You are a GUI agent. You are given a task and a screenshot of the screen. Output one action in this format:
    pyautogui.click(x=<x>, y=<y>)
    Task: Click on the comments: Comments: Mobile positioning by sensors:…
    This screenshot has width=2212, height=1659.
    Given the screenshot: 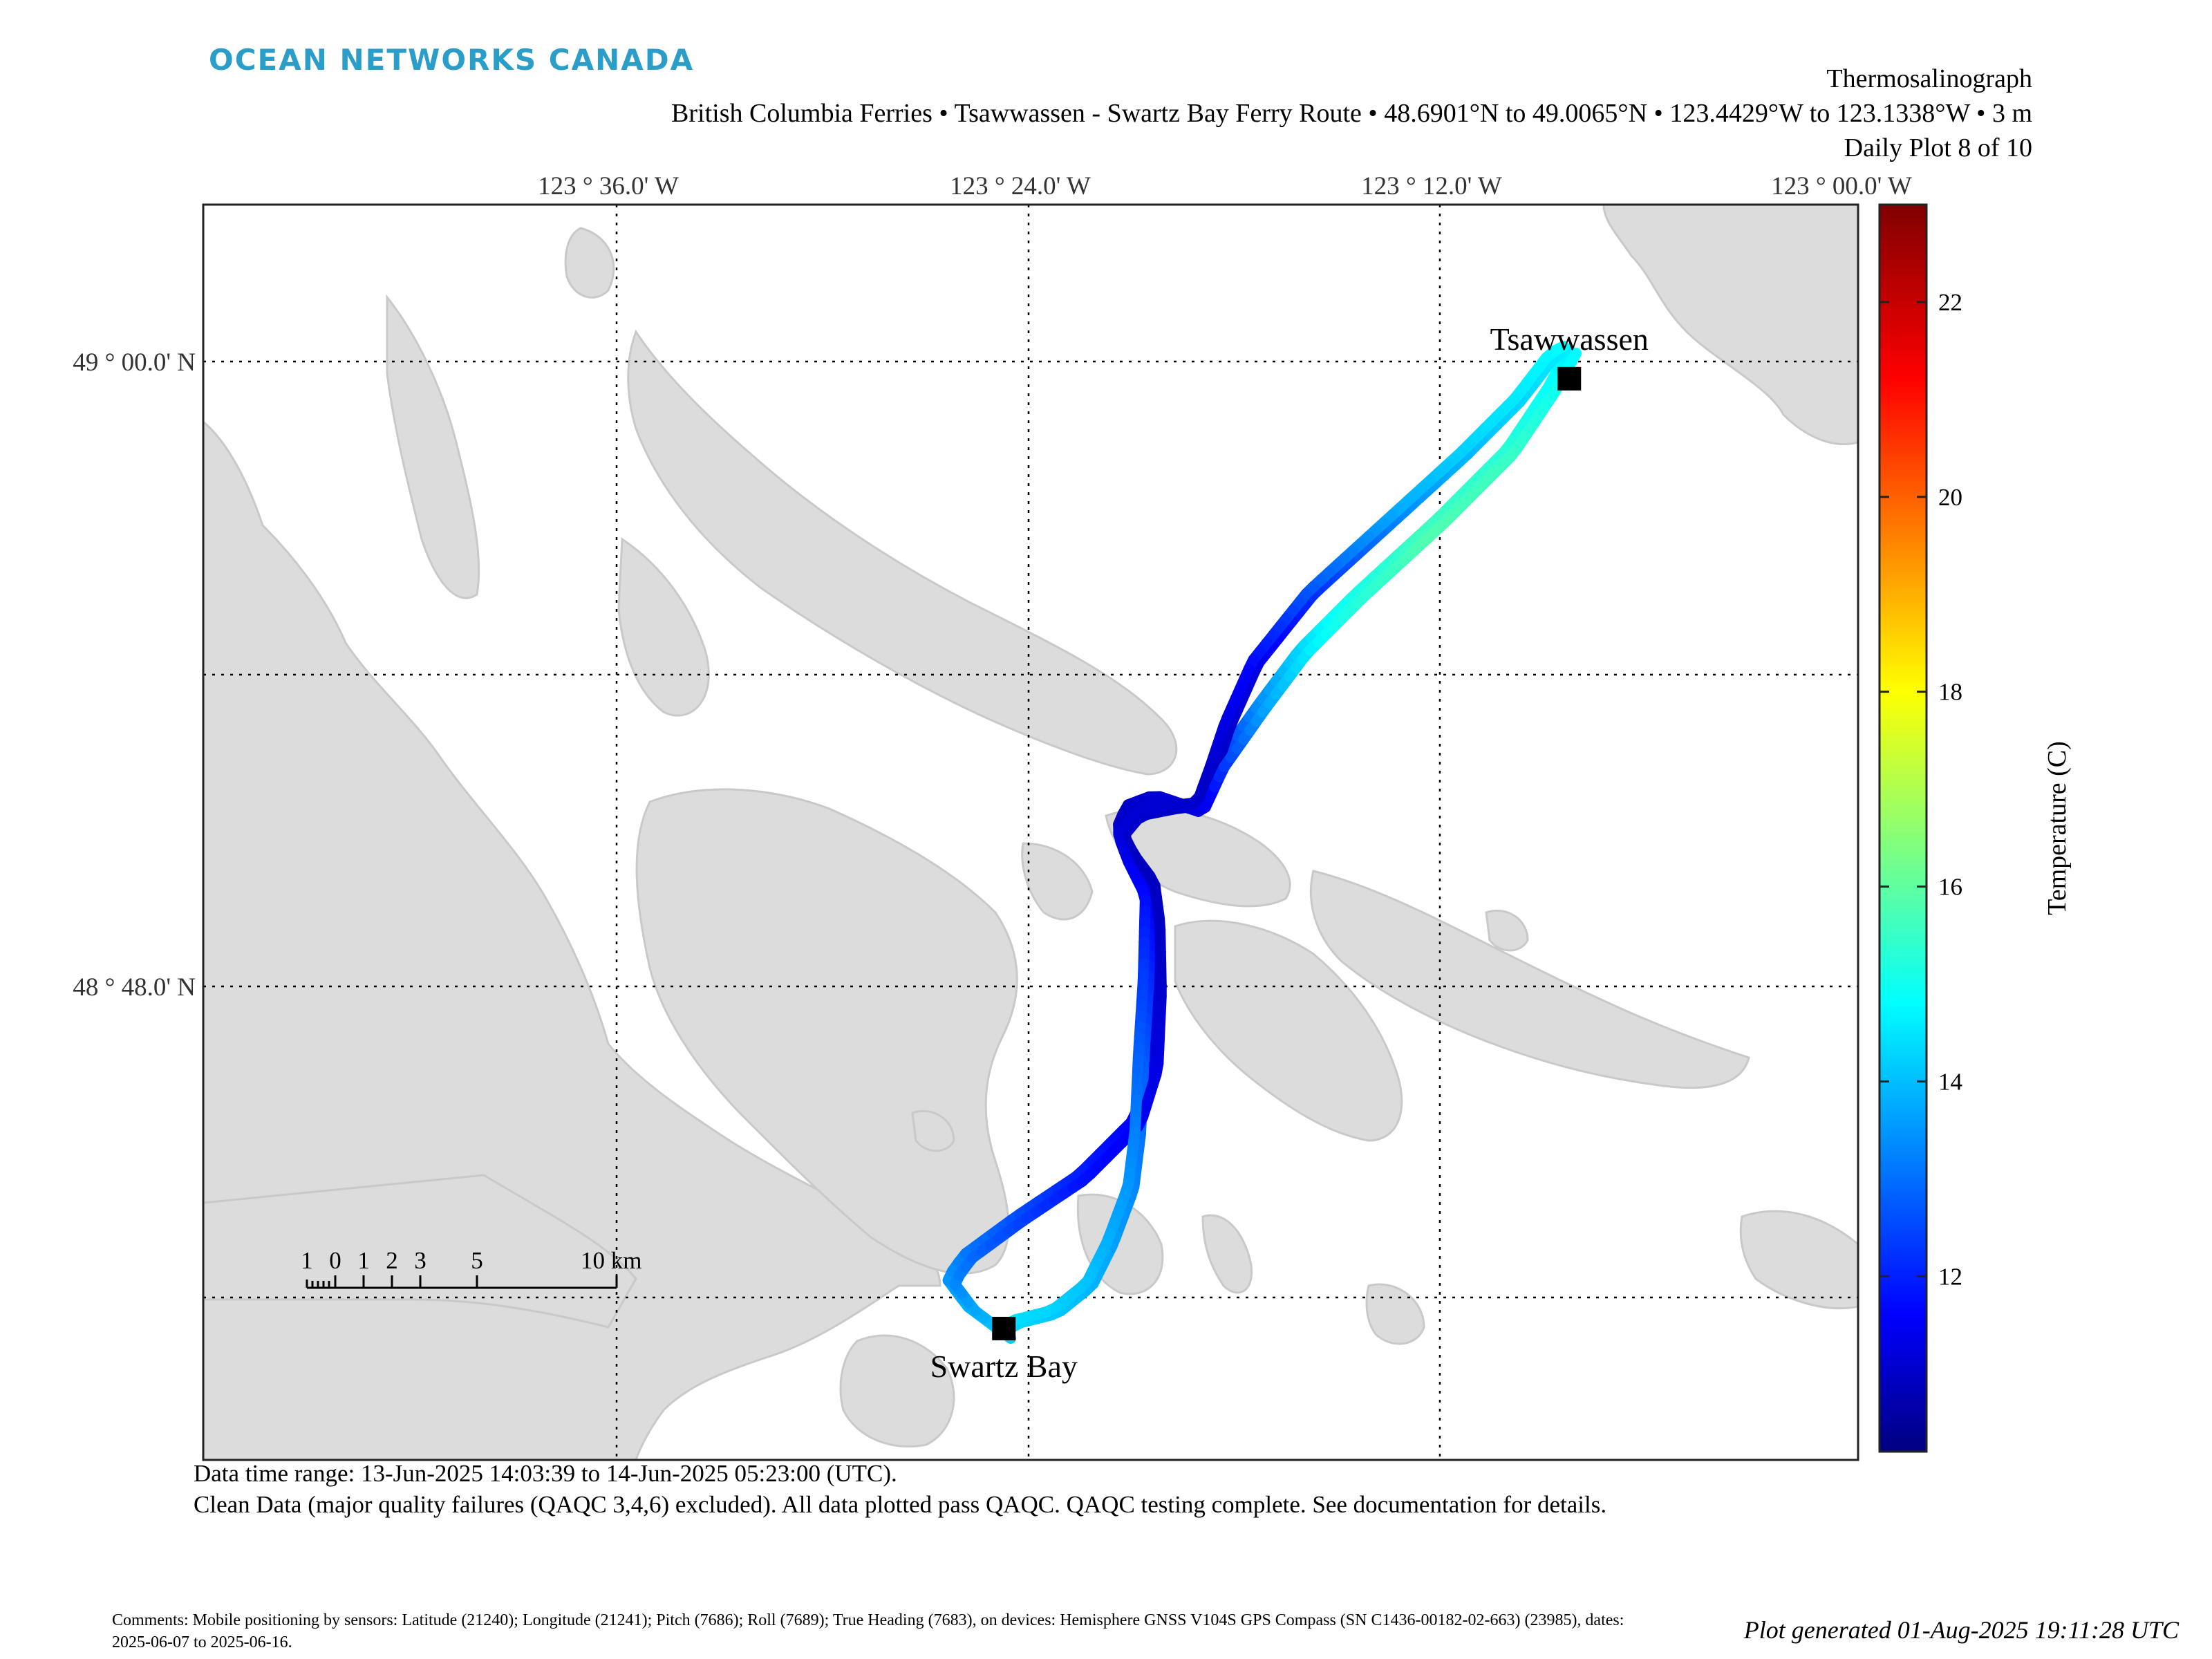 What is the action you would take?
    pyautogui.click(x=868, y=1631)
    